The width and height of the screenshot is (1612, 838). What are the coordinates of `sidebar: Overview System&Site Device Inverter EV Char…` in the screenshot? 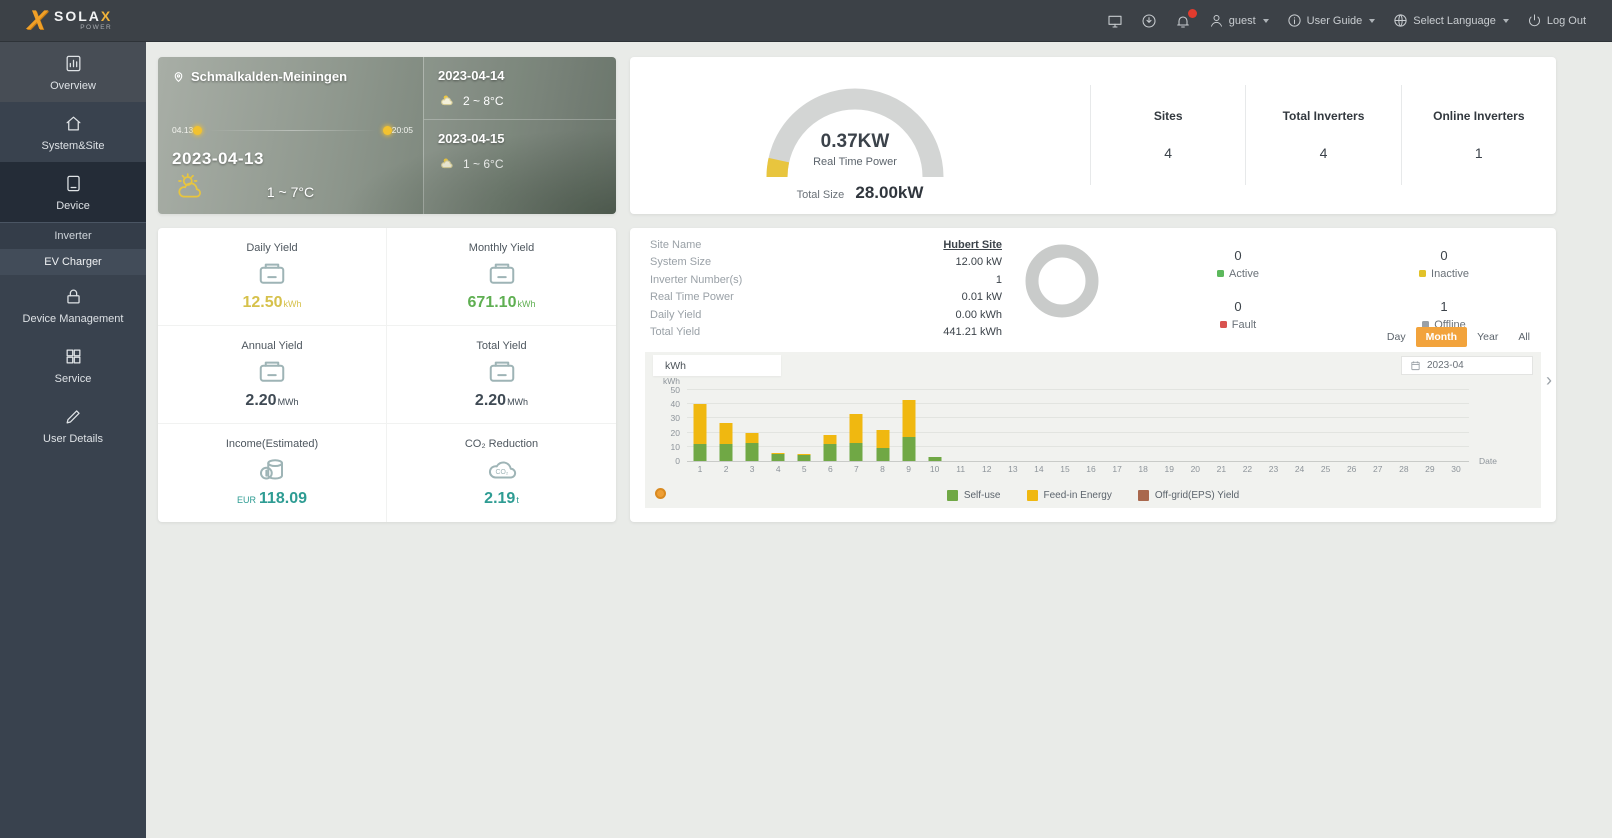 It's located at (73, 440).